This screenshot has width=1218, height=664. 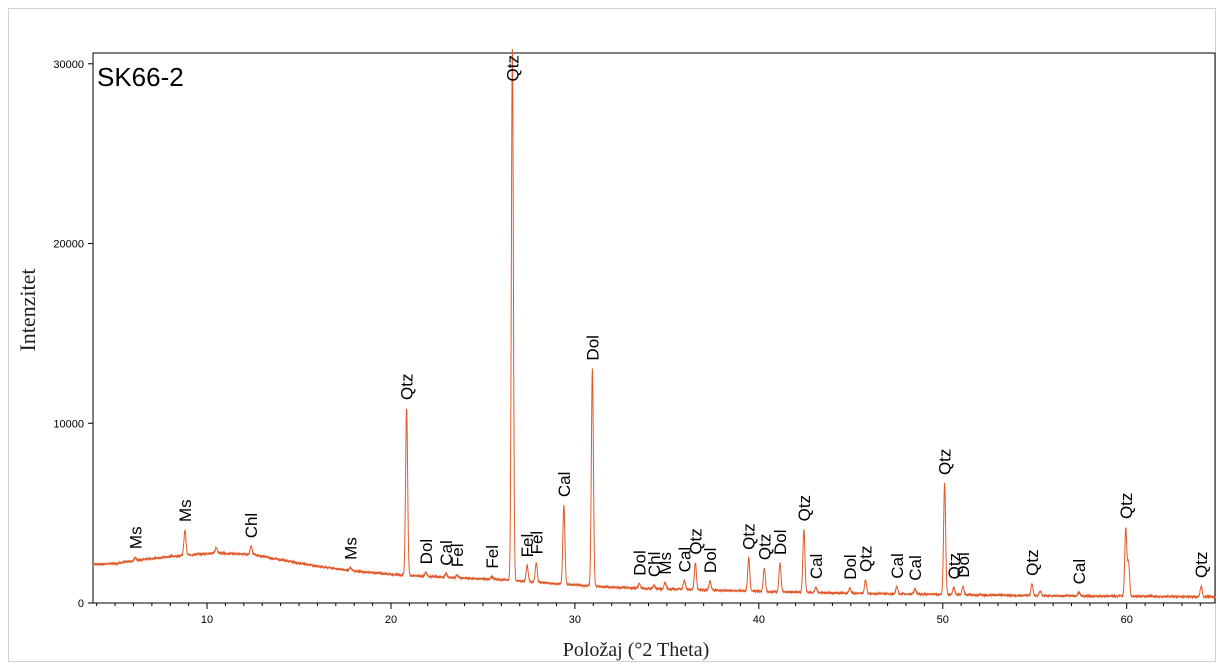 What do you see at coordinates (68, 65) in the screenshot?
I see `y-tick-label: 30000` at bounding box center [68, 65].